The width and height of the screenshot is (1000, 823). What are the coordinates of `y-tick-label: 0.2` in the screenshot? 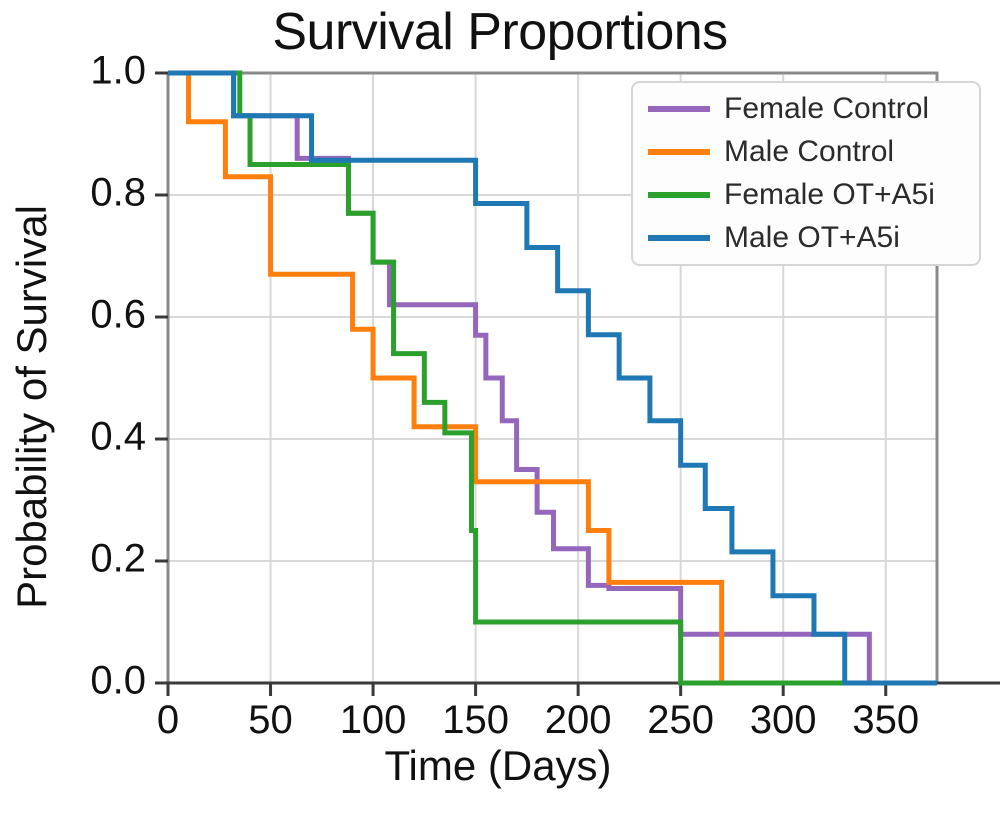 It's located at (118, 559).